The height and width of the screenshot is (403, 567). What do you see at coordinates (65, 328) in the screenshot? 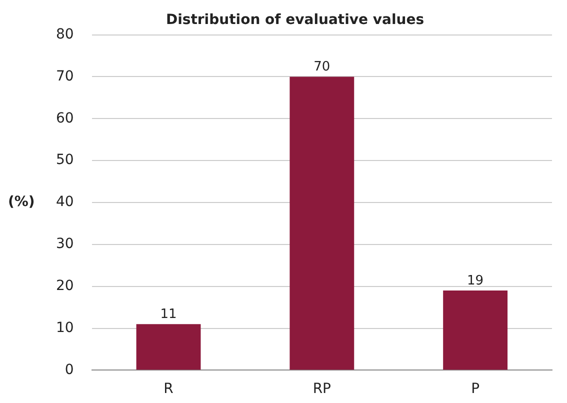
I see `y-tick-label: 10` at bounding box center [65, 328].